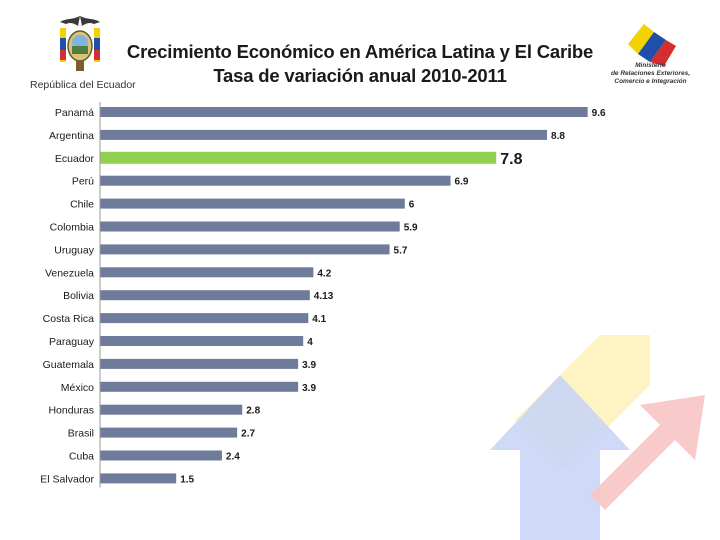 The height and width of the screenshot is (540, 720). What do you see at coordinates (252, 203) in the screenshot?
I see `bar-chile` at bounding box center [252, 203].